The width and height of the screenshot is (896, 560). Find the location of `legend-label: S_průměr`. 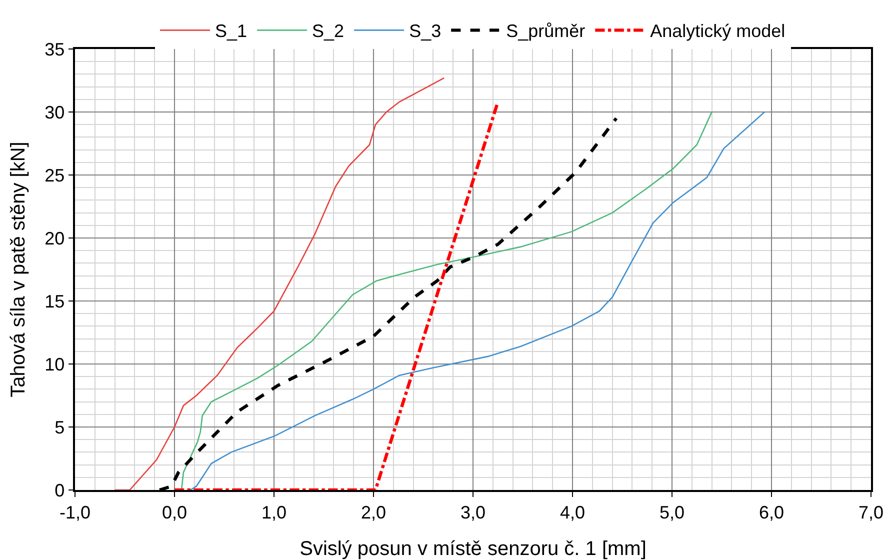

legend-label: S_průměr is located at coordinates (546, 31).